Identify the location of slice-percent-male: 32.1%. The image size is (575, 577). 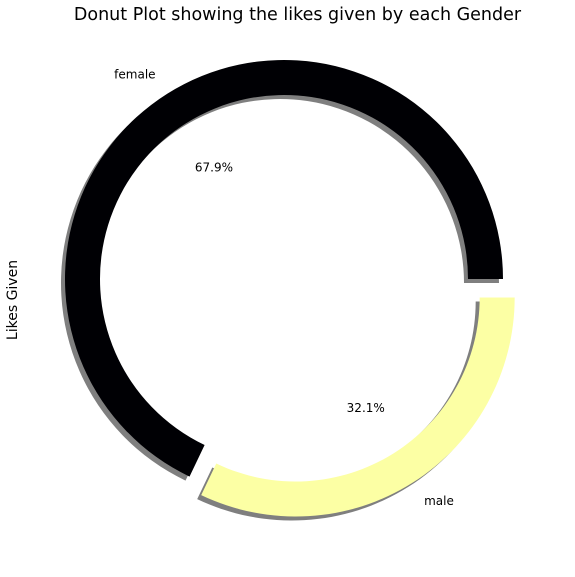
(366, 408).